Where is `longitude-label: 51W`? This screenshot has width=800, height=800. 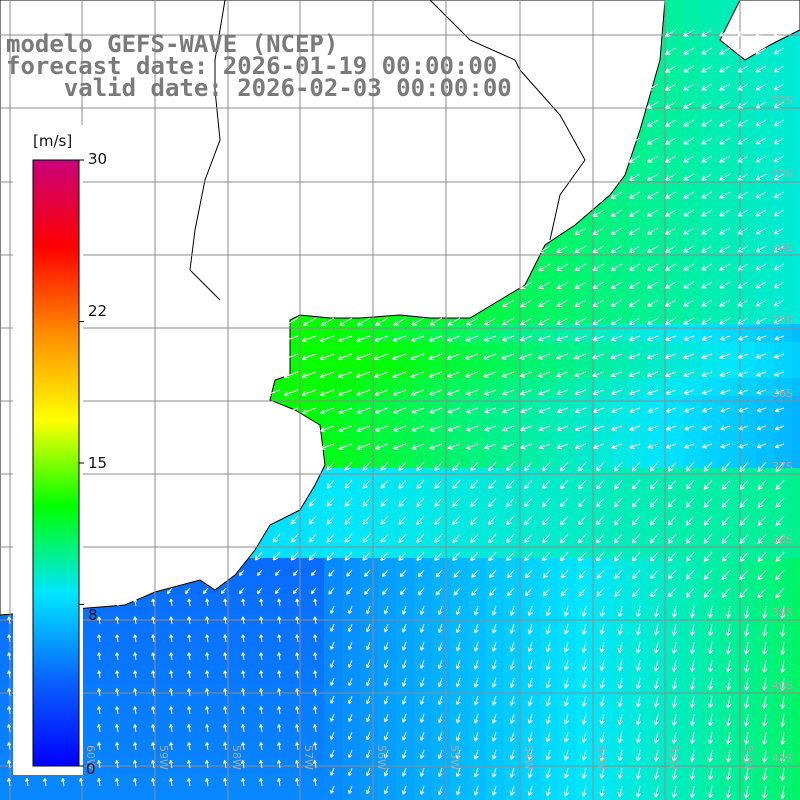
longitude-label: 51W is located at coordinates (748, 757).